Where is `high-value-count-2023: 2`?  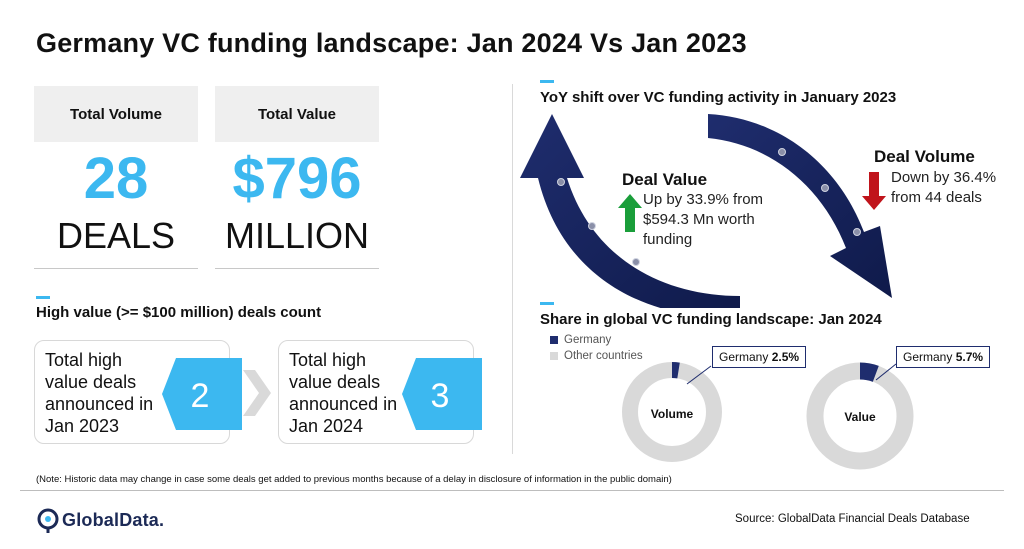 high-value-count-2023: 2 is located at coordinates (200, 396).